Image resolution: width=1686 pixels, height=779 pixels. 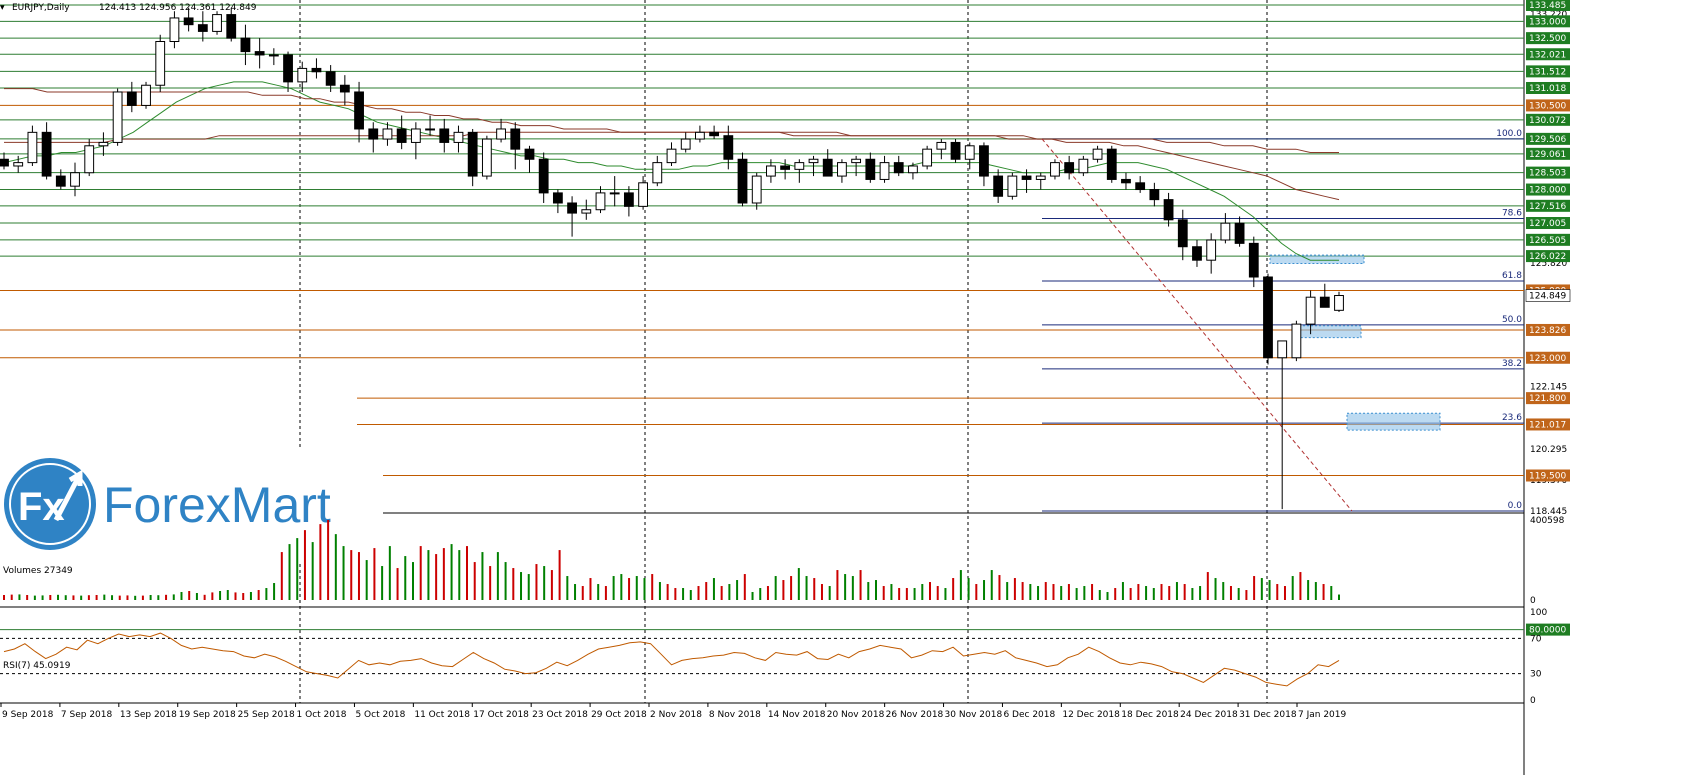 What do you see at coordinates (1317, 259) in the screenshot?
I see `zone-resistance-zone` at bounding box center [1317, 259].